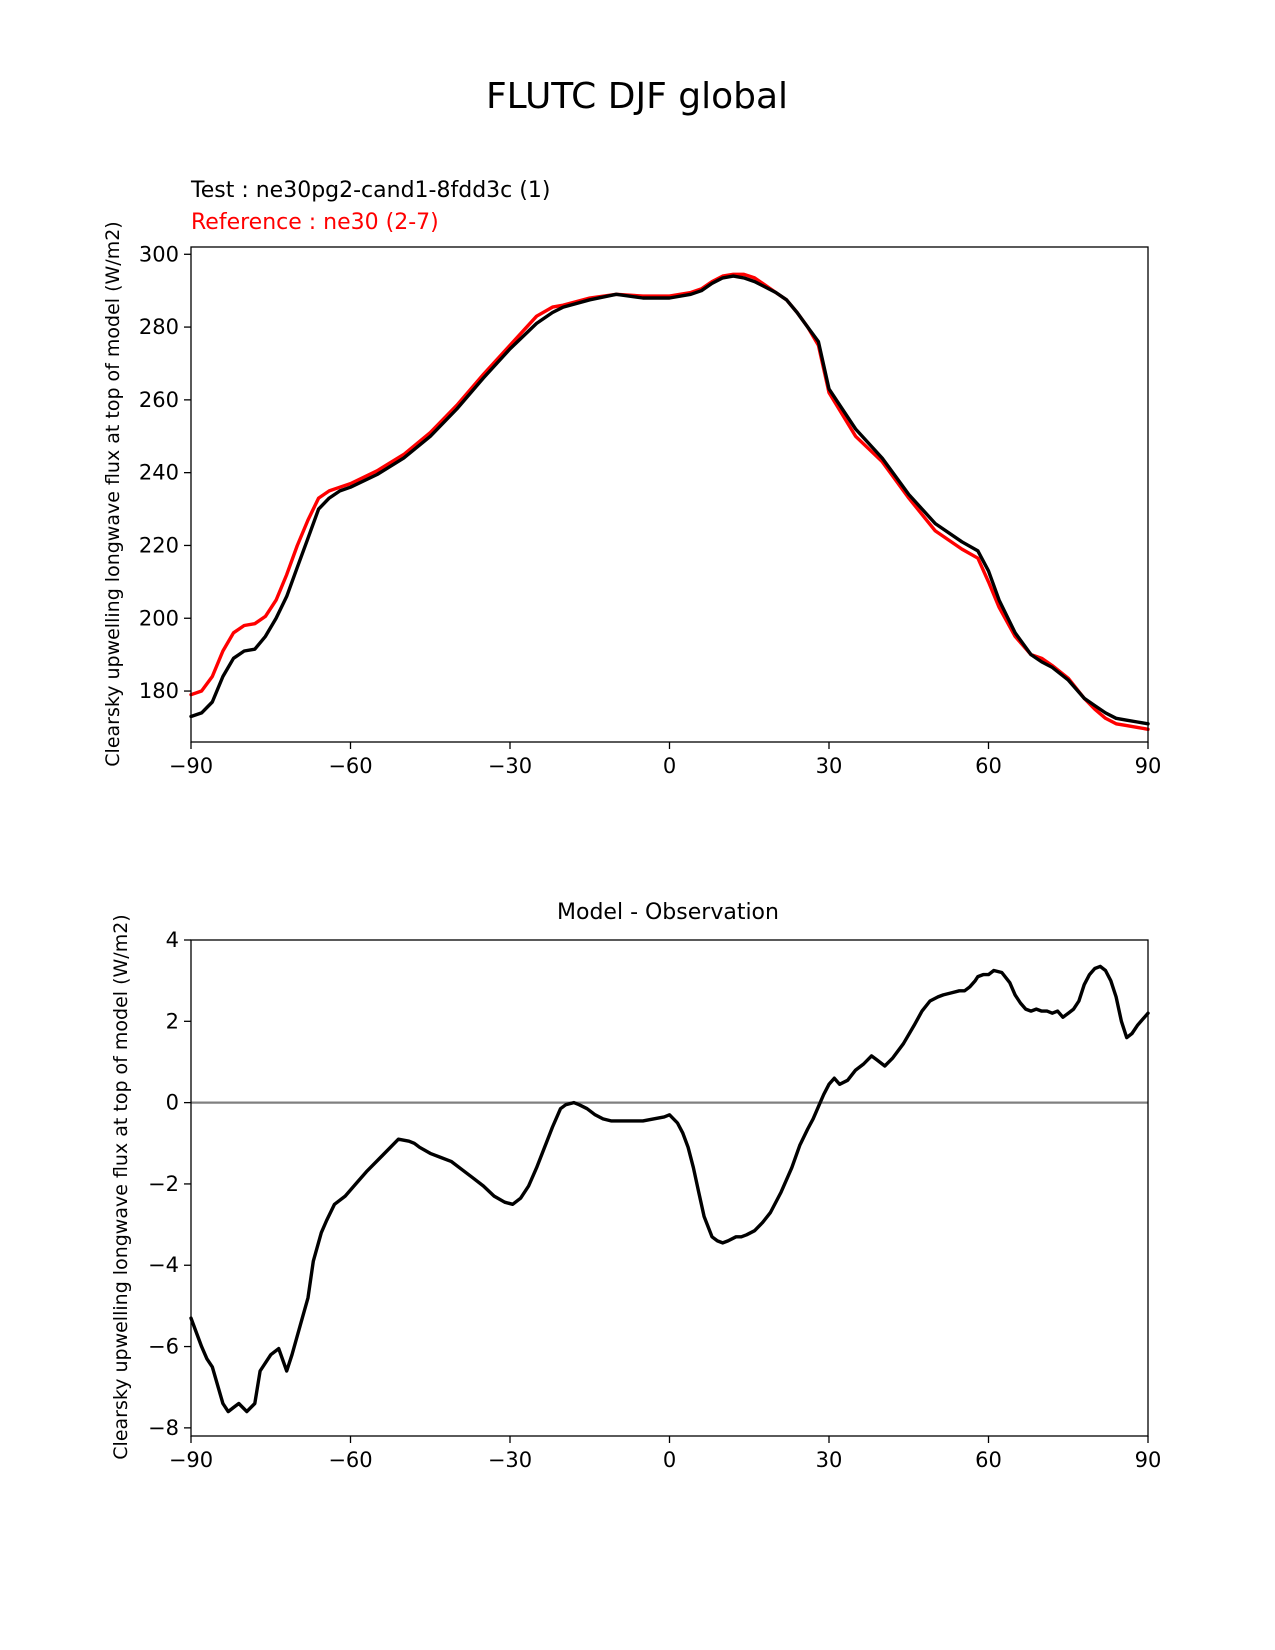 The image size is (1275, 1650). I want to click on y-tick-label: 280, so click(159, 327).